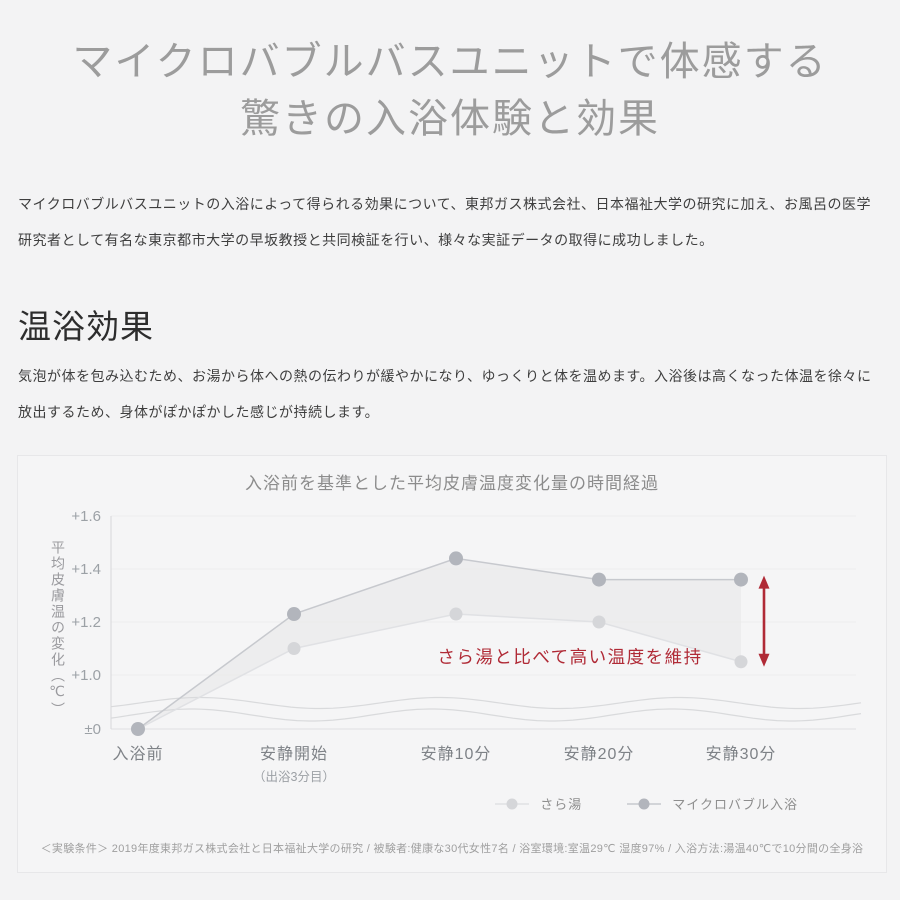 This screenshot has width=900, height=900. Describe the element at coordinates (294, 754) in the screenshot. I see `x-axis-label: 安静開始` at that location.